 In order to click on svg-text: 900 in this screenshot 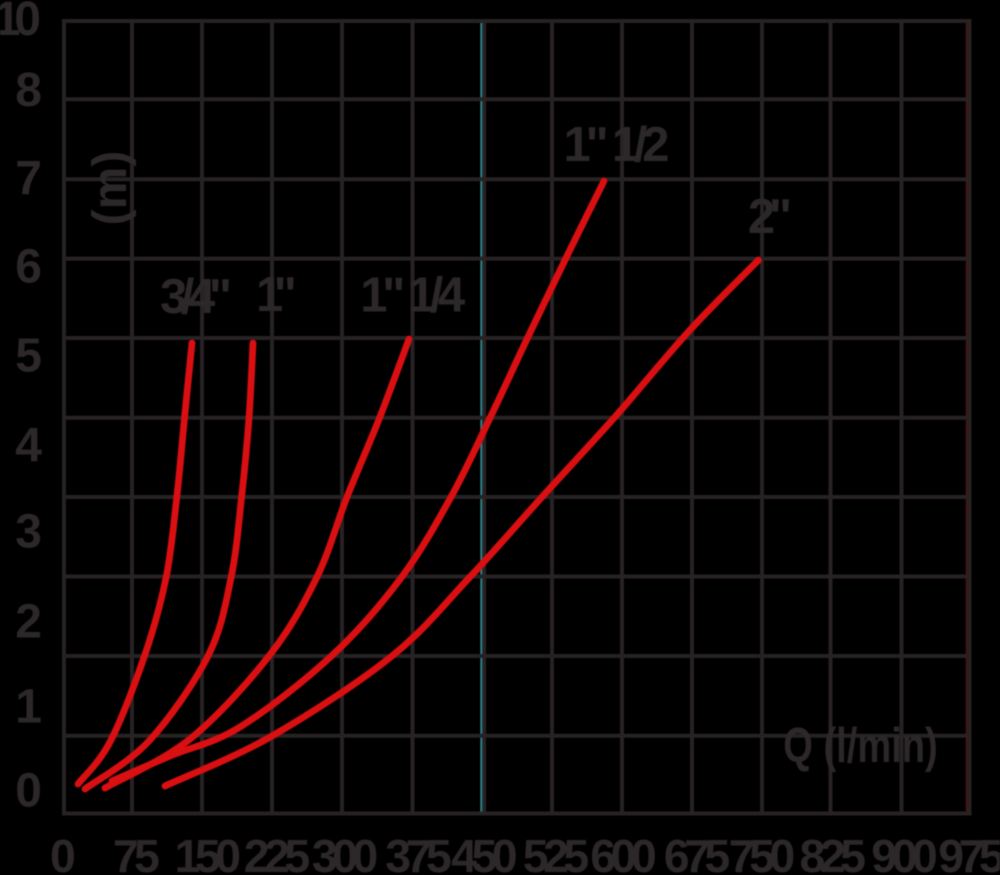, I will do `click(904, 852)`.